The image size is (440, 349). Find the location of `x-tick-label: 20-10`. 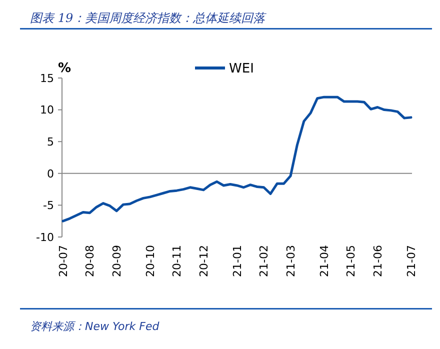

x-tick-label: 20-10 is located at coordinates (150, 261).